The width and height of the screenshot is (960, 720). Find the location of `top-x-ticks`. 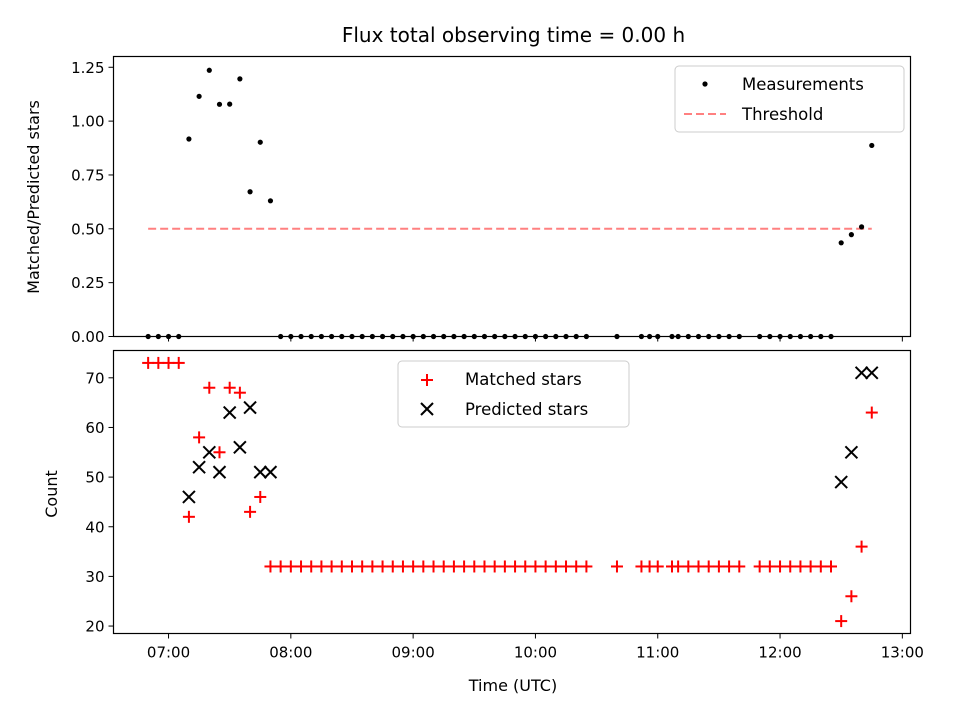

top-x-ticks is located at coordinates (535, 339).